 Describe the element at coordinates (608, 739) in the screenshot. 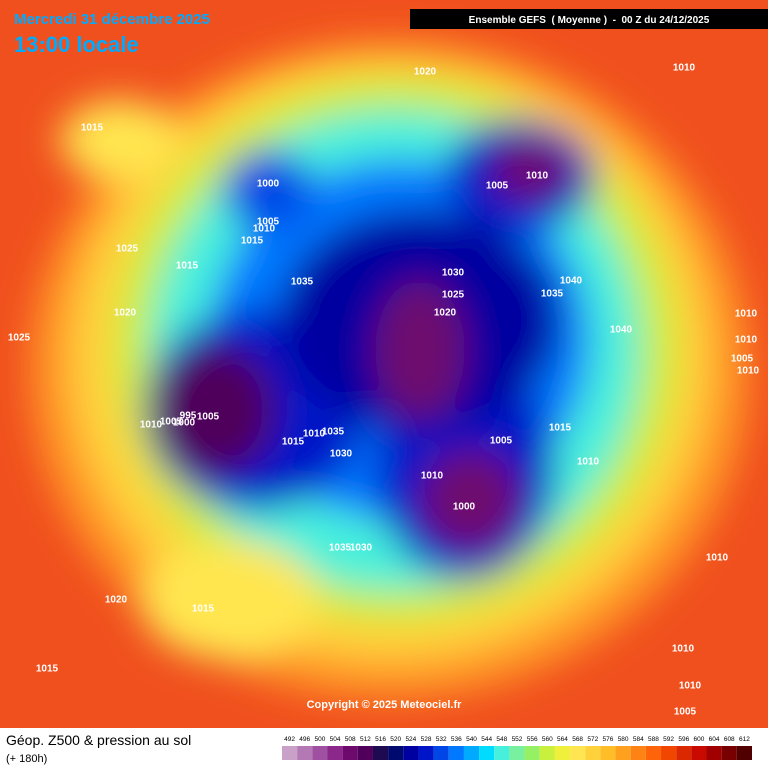

I see `scale-label: 576` at that location.